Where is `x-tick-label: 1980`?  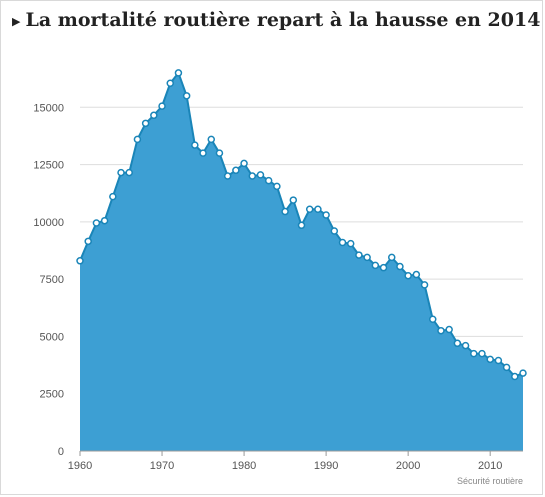
x-tick-label: 1980 is located at coordinates (244, 466).